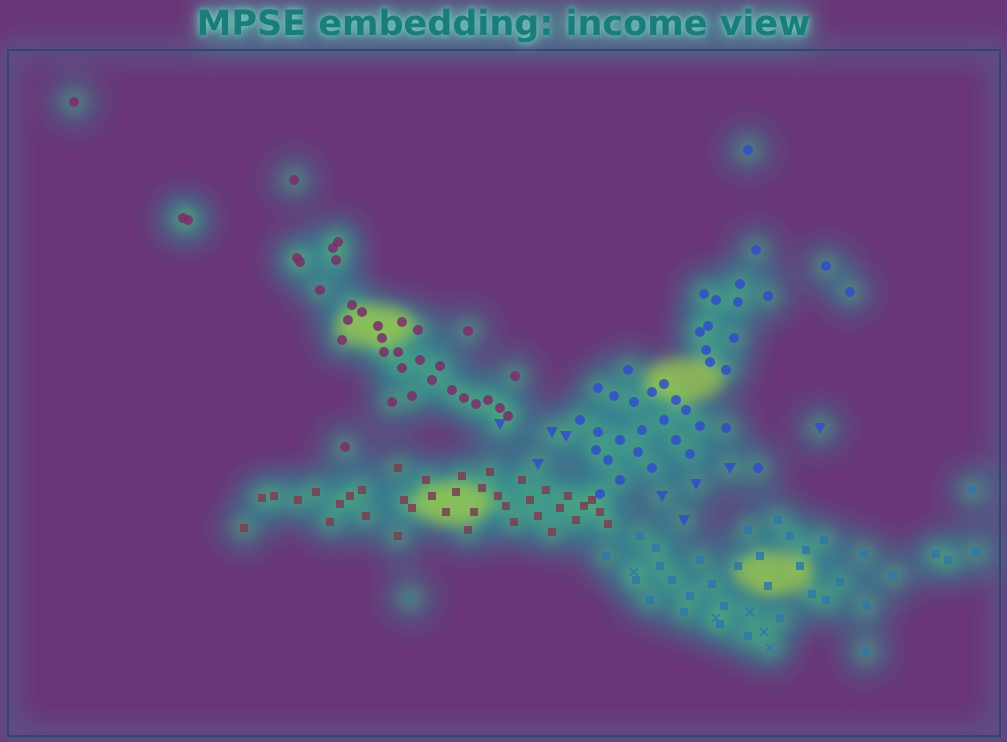 The width and height of the screenshot is (1007, 742). I want to click on chart-title: MPSE embedding: income view, so click(503, 24).